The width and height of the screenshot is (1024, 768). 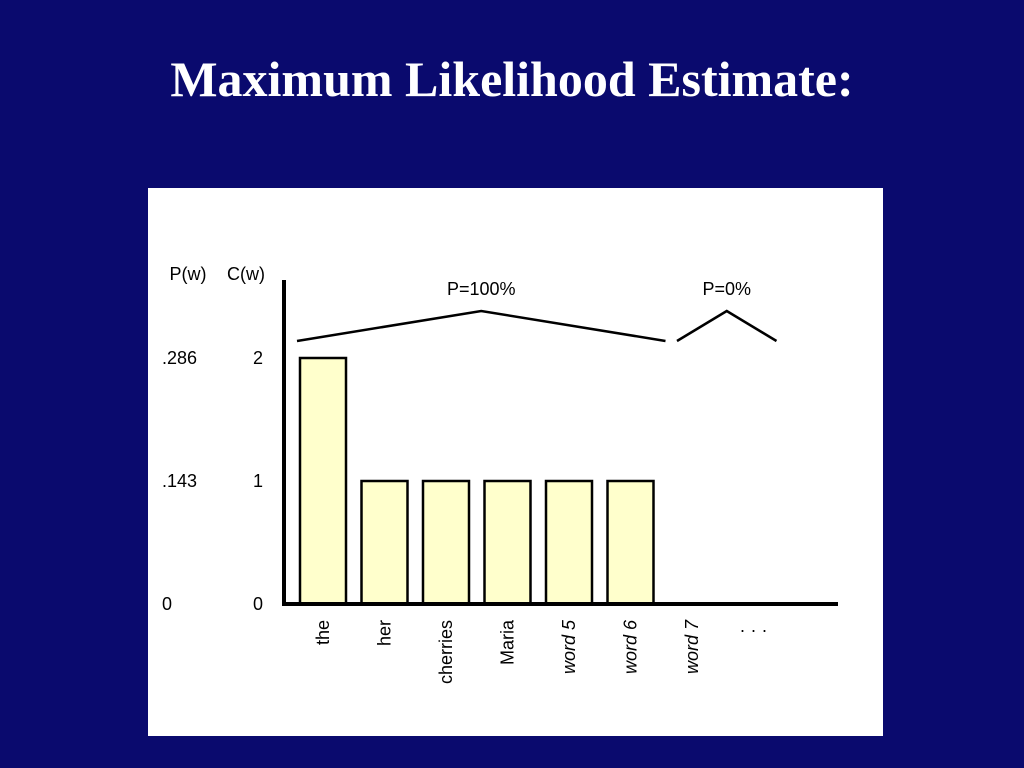 I want to click on bar-Maria, so click(x=507, y=542).